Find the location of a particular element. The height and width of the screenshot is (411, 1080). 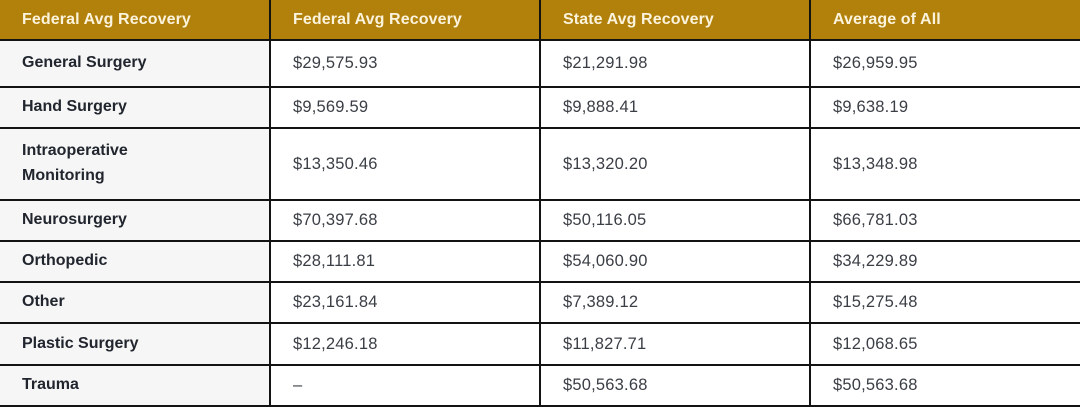

state-avg-recovery-value: $54,060.90 is located at coordinates (675, 261).